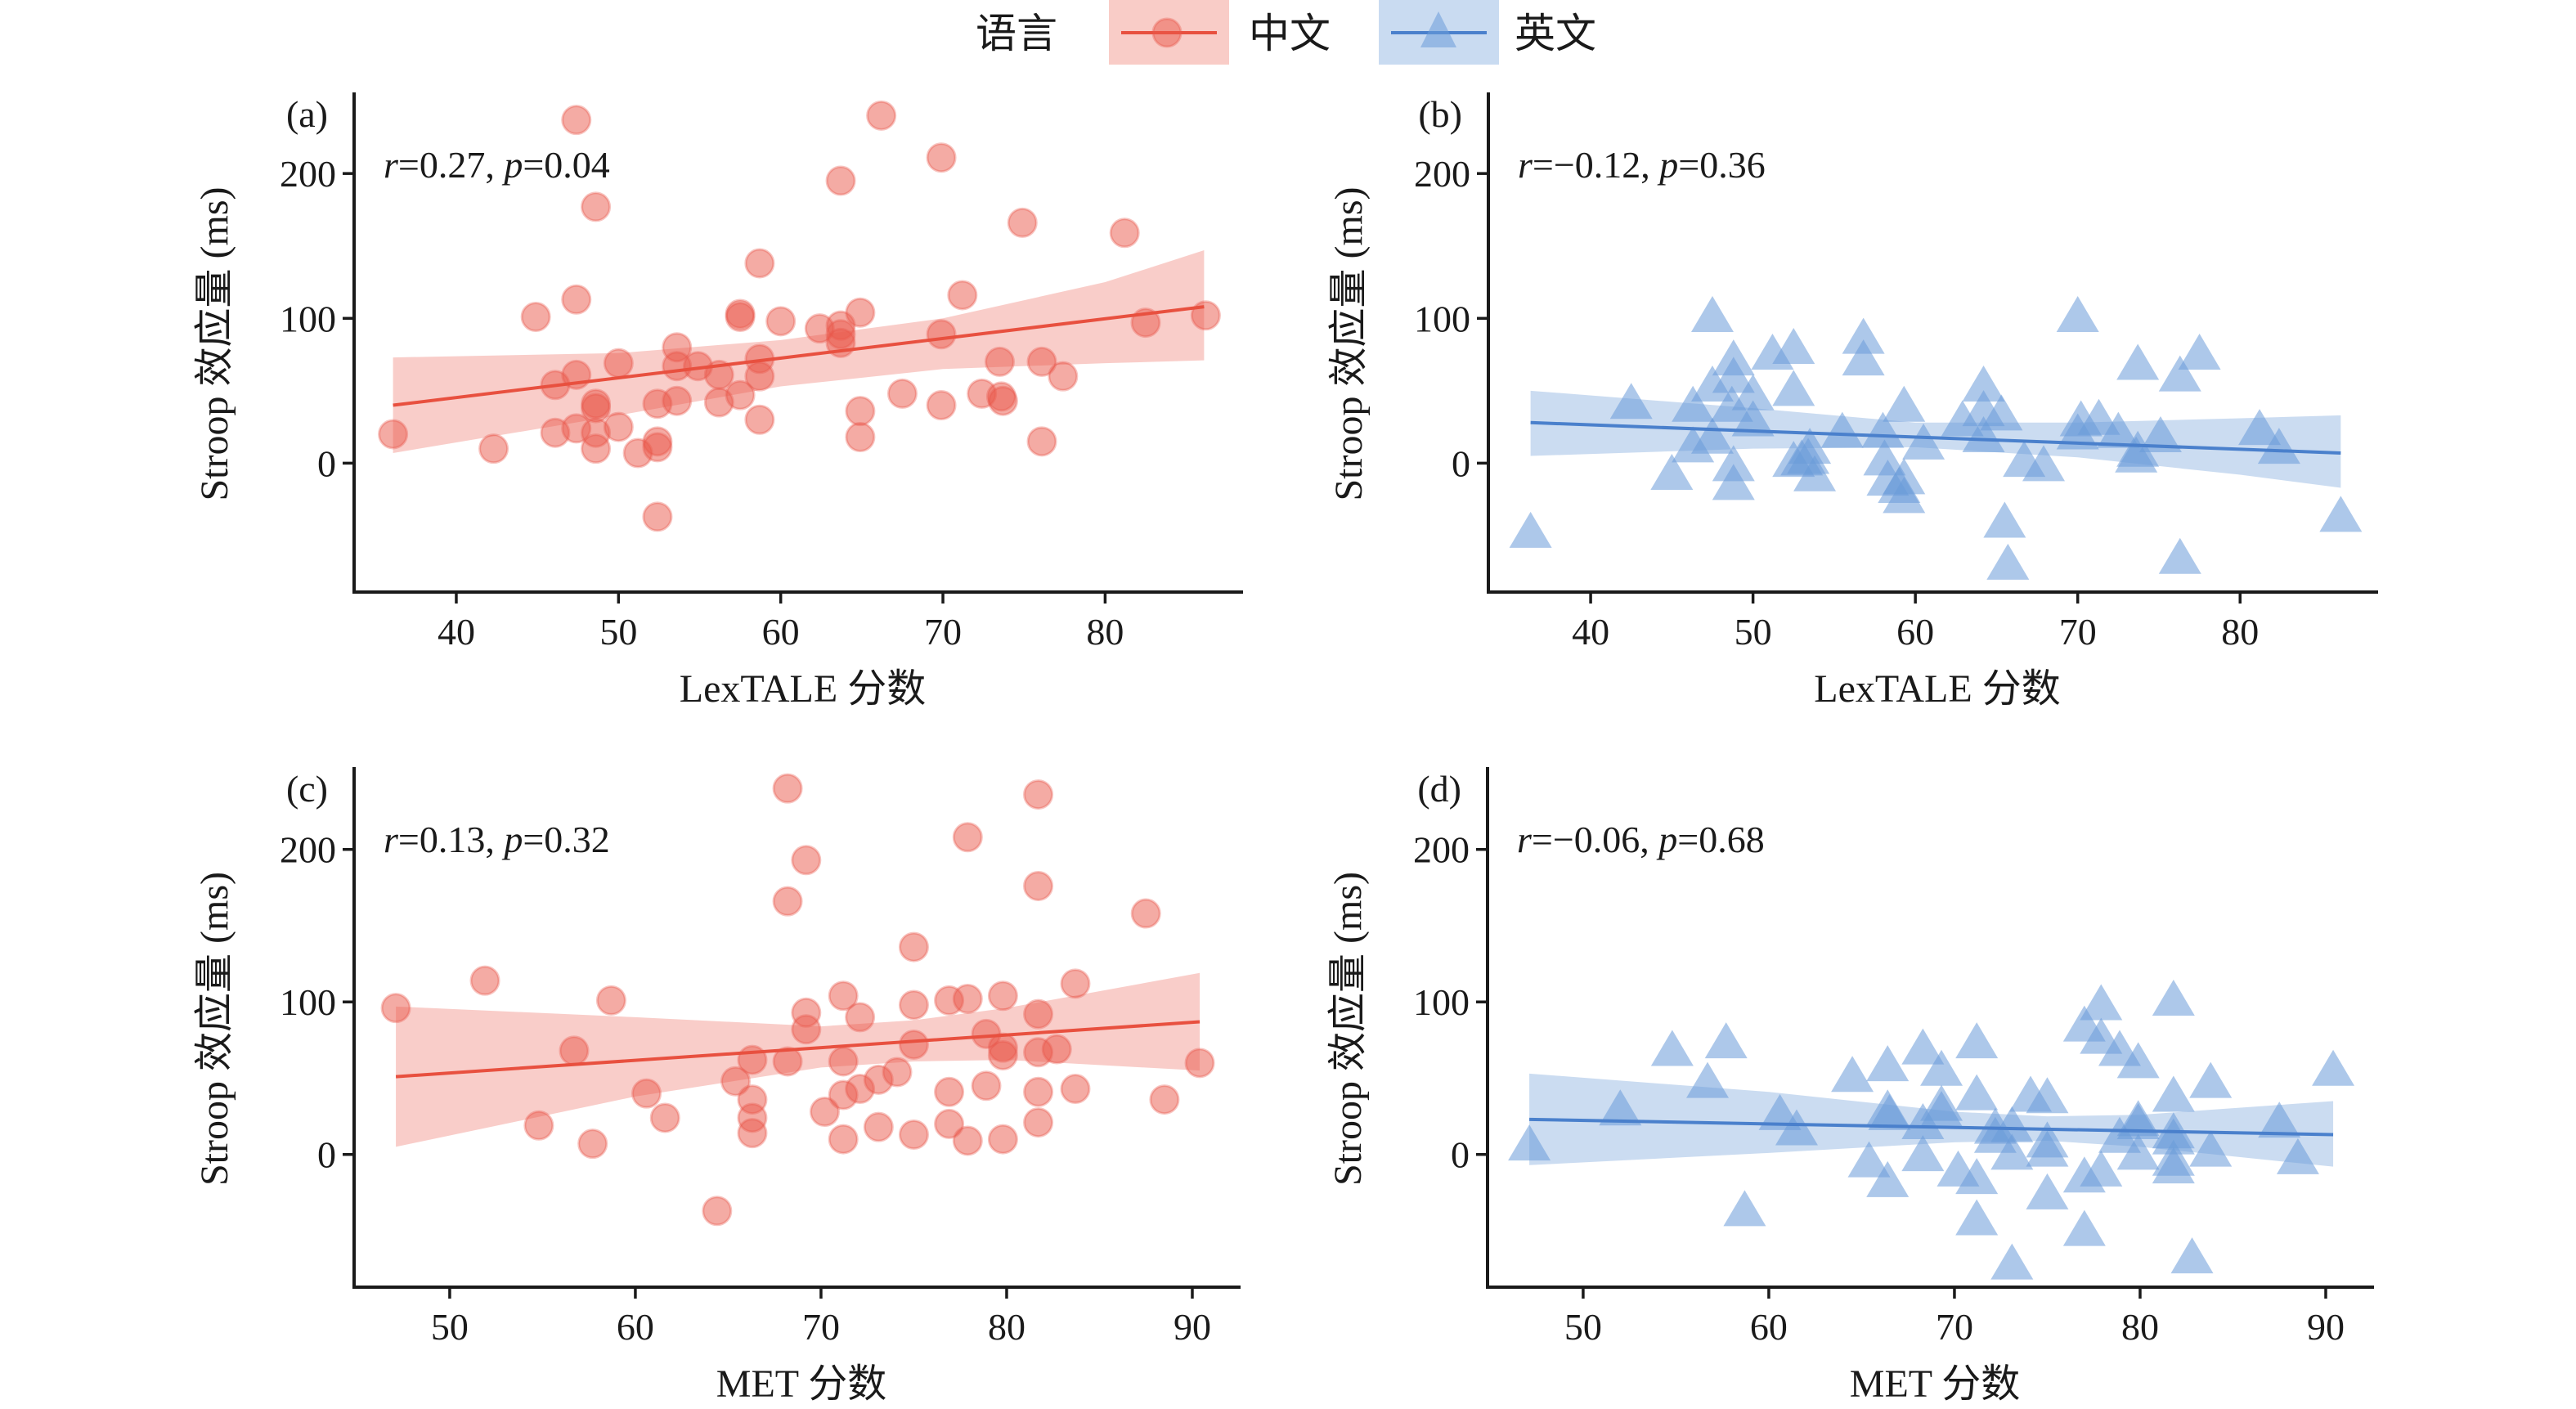 The height and width of the screenshot is (1409, 2576). What do you see at coordinates (497, 840) in the screenshot?
I see `correlation-annotation: r=0.13, p=0.32` at bounding box center [497, 840].